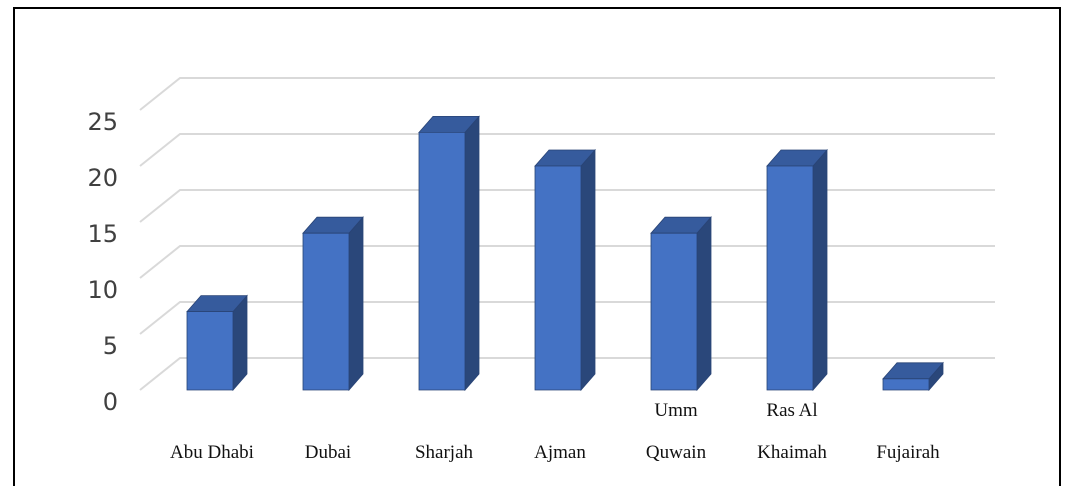 This screenshot has width=1074, height=486. I want to click on y-tick-label: 25, so click(102, 122).